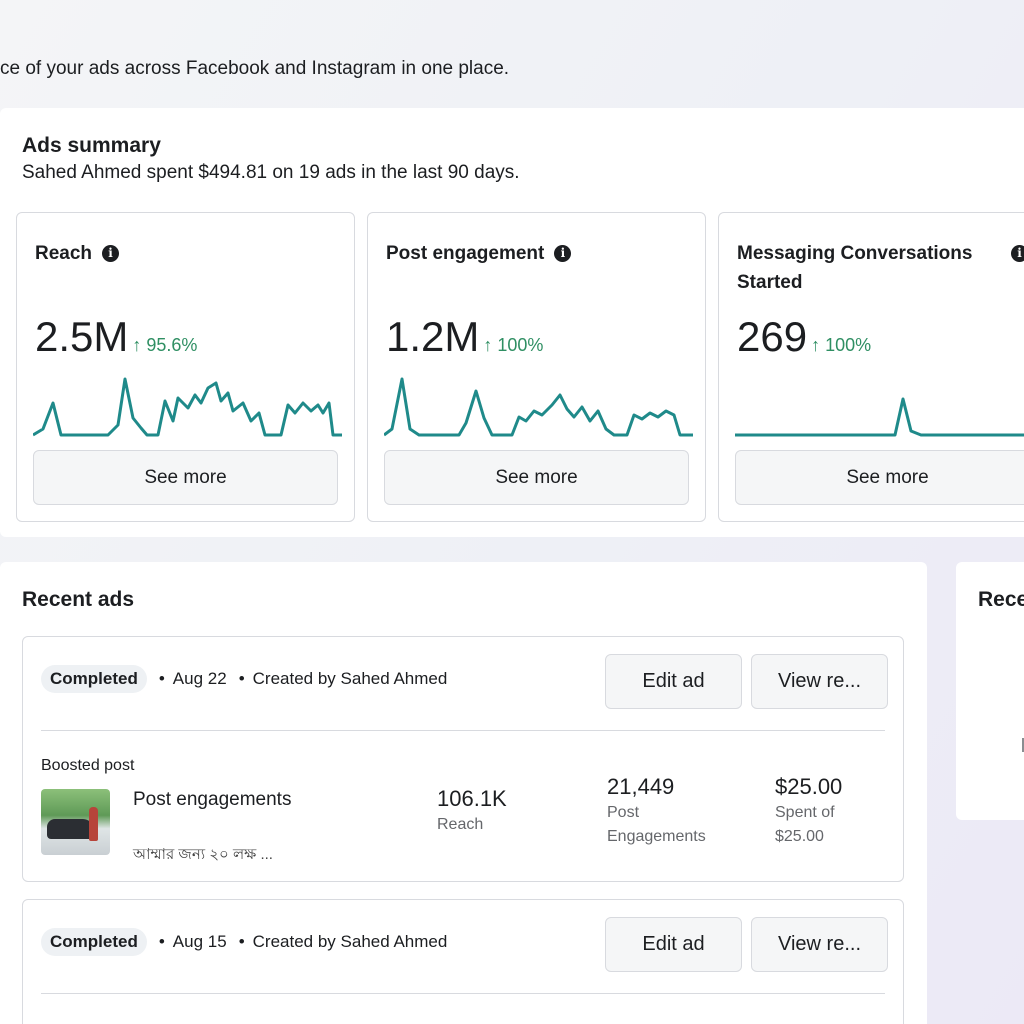  What do you see at coordinates (472, 798) in the screenshot?
I see `reach-stat-value: 106.1K` at bounding box center [472, 798].